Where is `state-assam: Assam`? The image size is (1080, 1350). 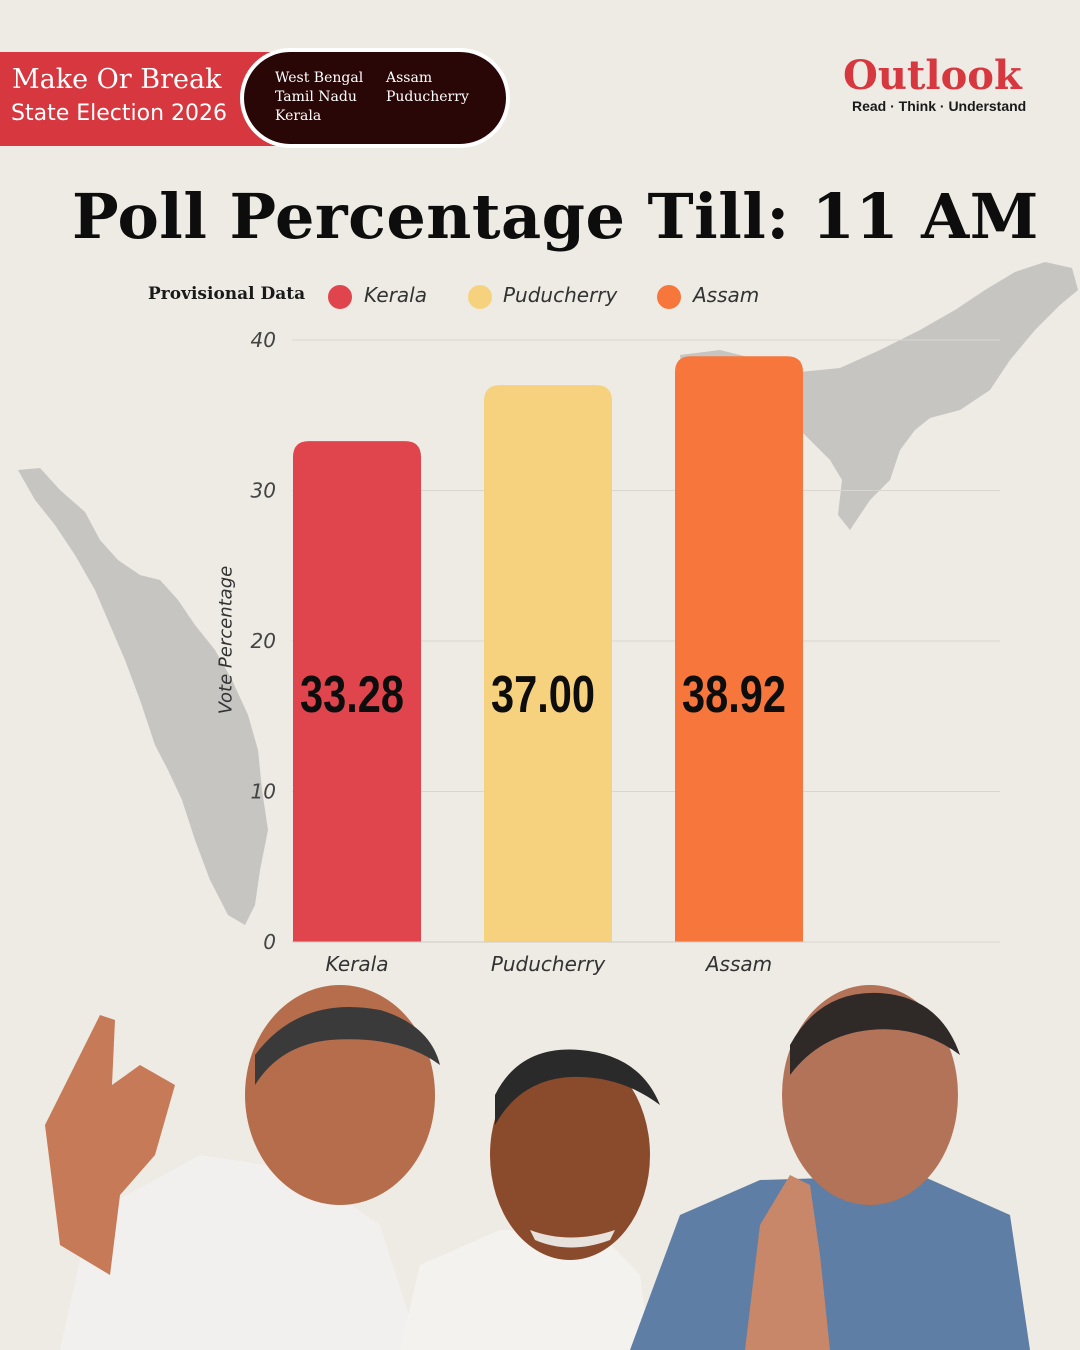
state-assam: Assam is located at coordinates (409, 78).